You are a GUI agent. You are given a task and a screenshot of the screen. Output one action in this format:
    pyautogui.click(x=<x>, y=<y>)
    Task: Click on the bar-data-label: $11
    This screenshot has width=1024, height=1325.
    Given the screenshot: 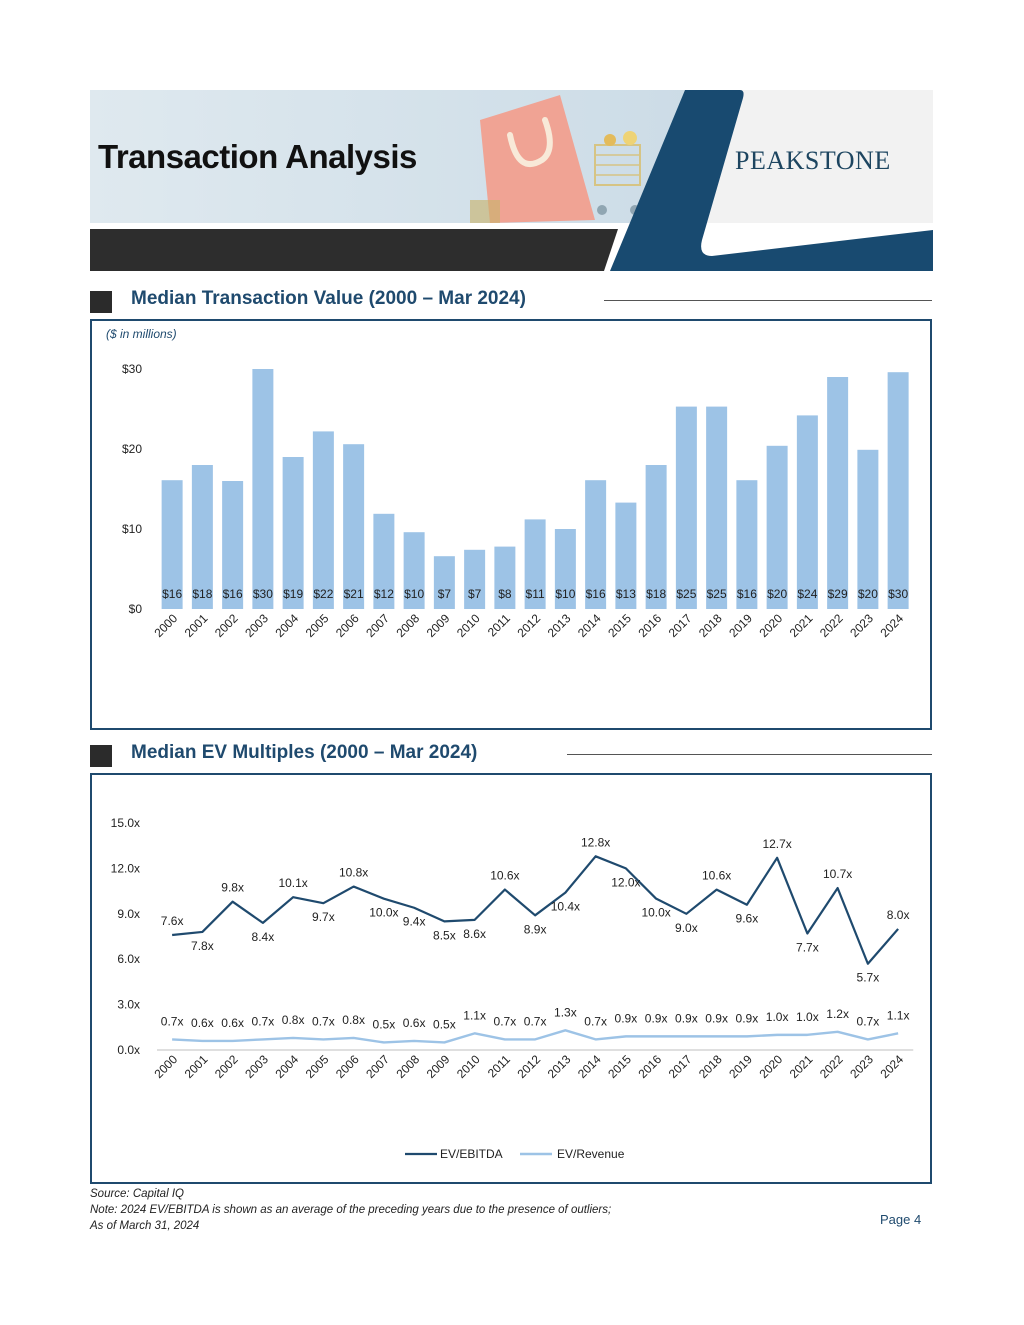 What is the action you would take?
    pyautogui.click(x=535, y=594)
    